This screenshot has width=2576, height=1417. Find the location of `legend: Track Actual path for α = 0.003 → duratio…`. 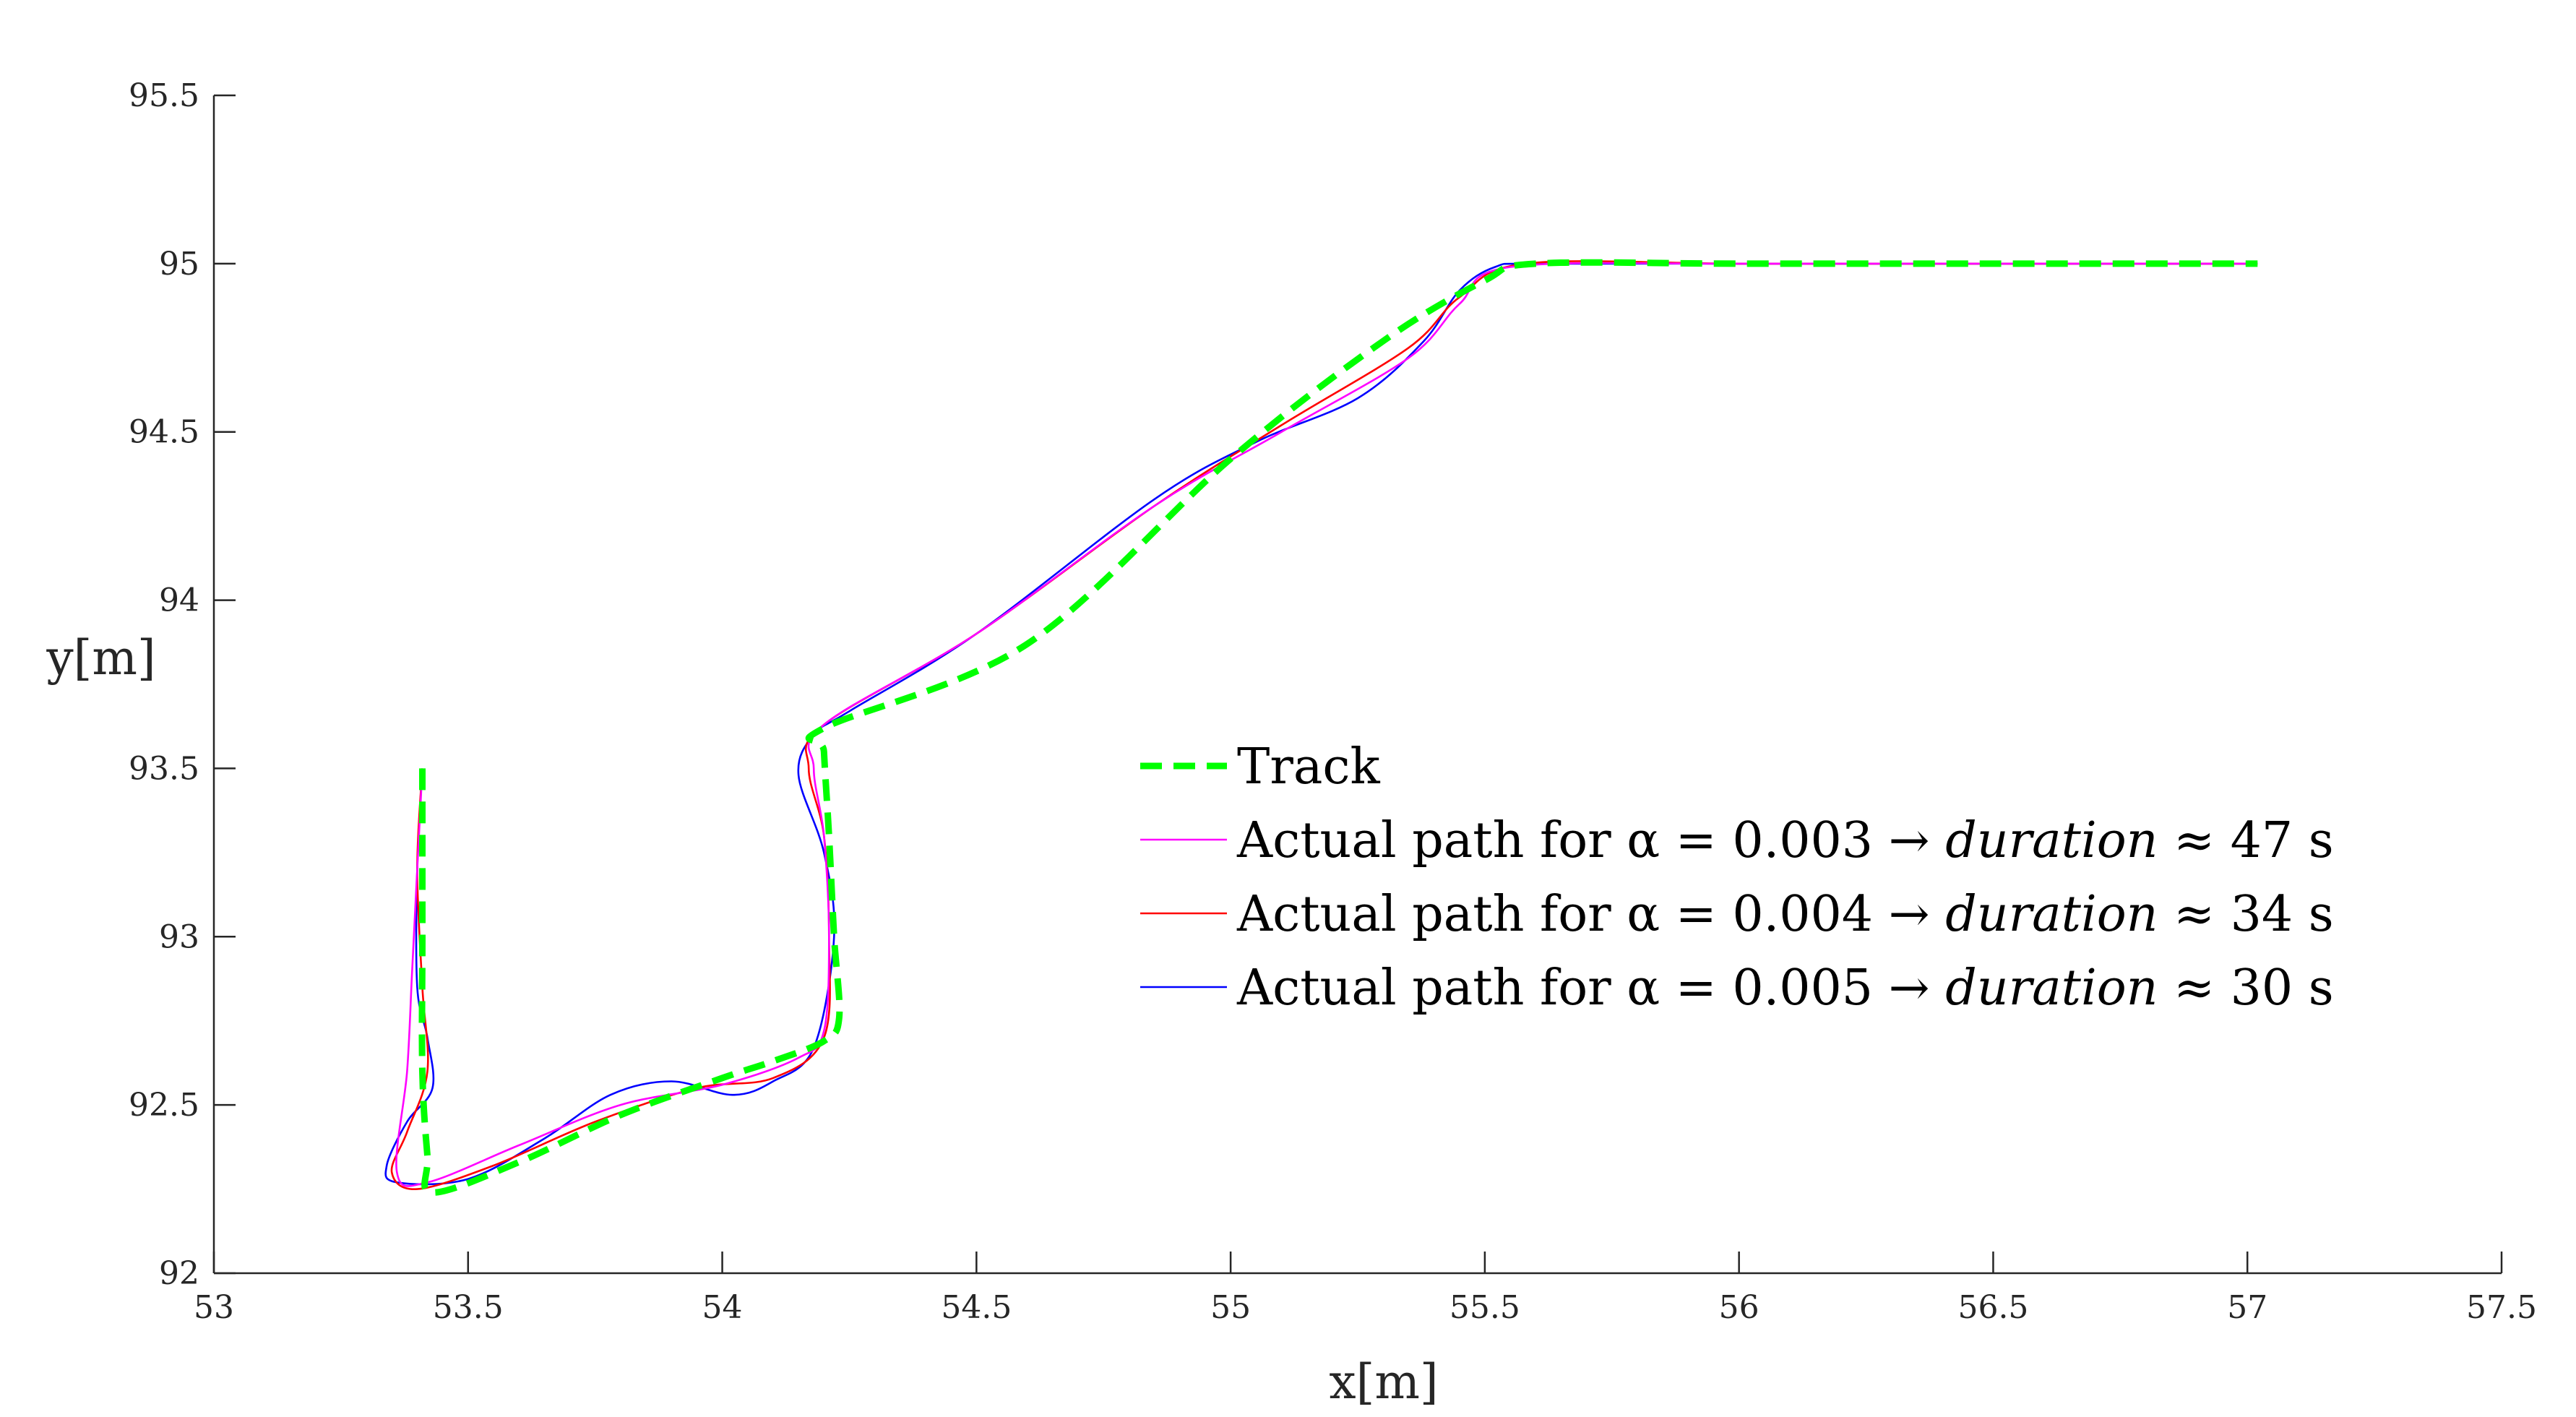

legend: Track Actual path for α = 0.003 → duratio… is located at coordinates (1737, 877).